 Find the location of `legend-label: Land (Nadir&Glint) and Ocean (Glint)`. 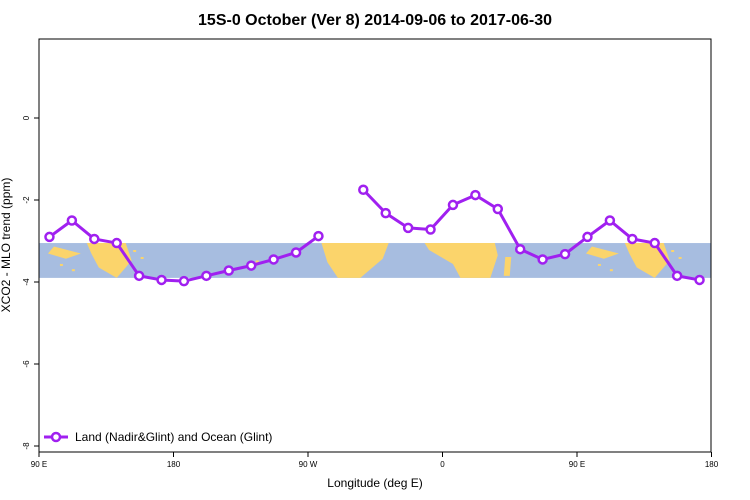

legend-label: Land (Nadir&Glint) and Ocean (Glint) is located at coordinates (173, 437).